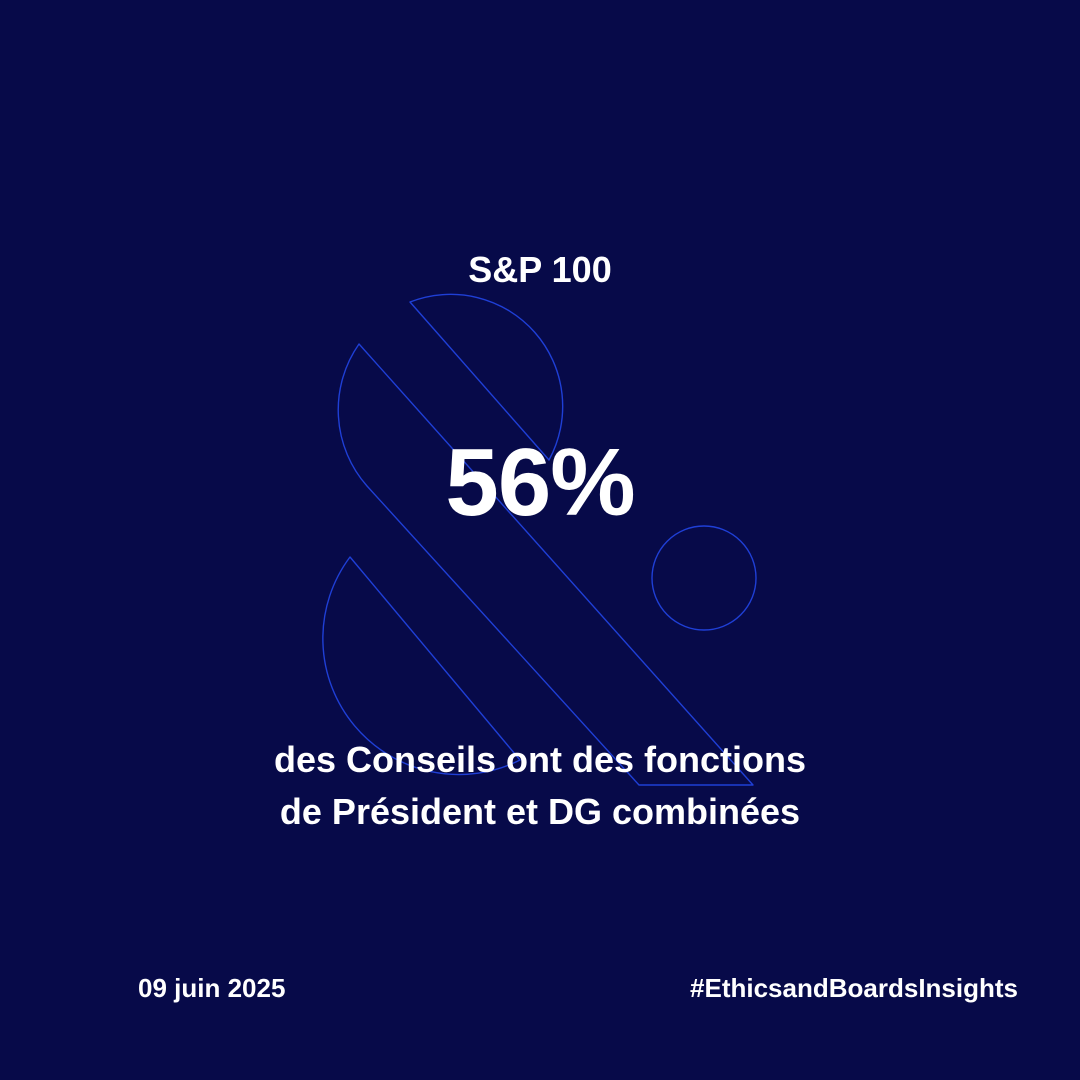 The image size is (1080, 1080). I want to click on hashtag: #EthicsandBoardsInsights, so click(854, 988).